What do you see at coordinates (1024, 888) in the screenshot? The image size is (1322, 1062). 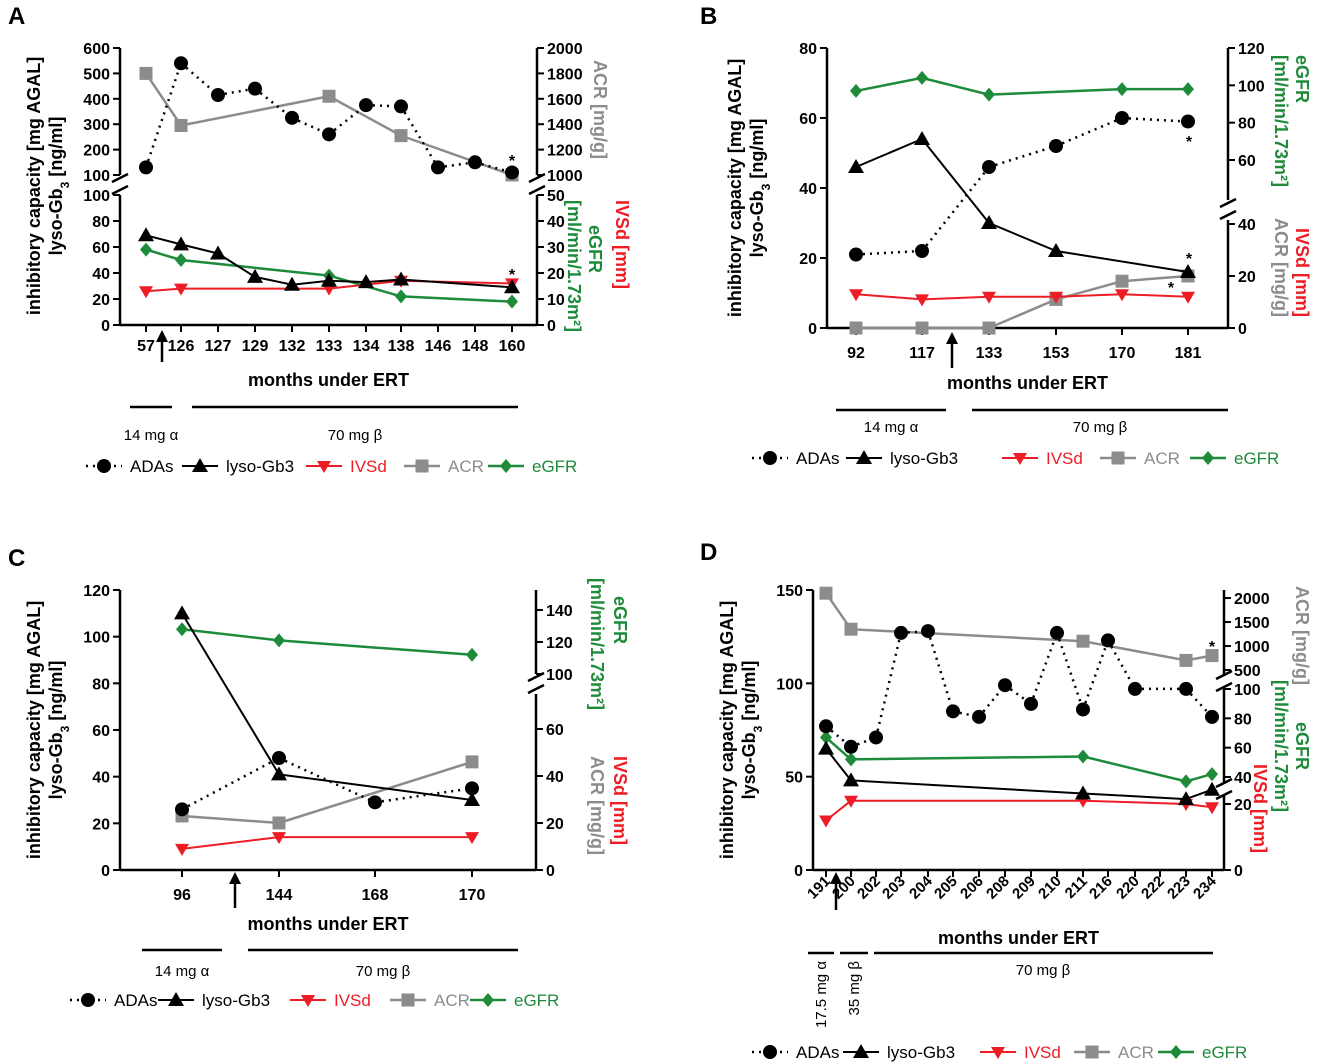 I see `x-tick-label: 209` at bounding box center [1024, 888].